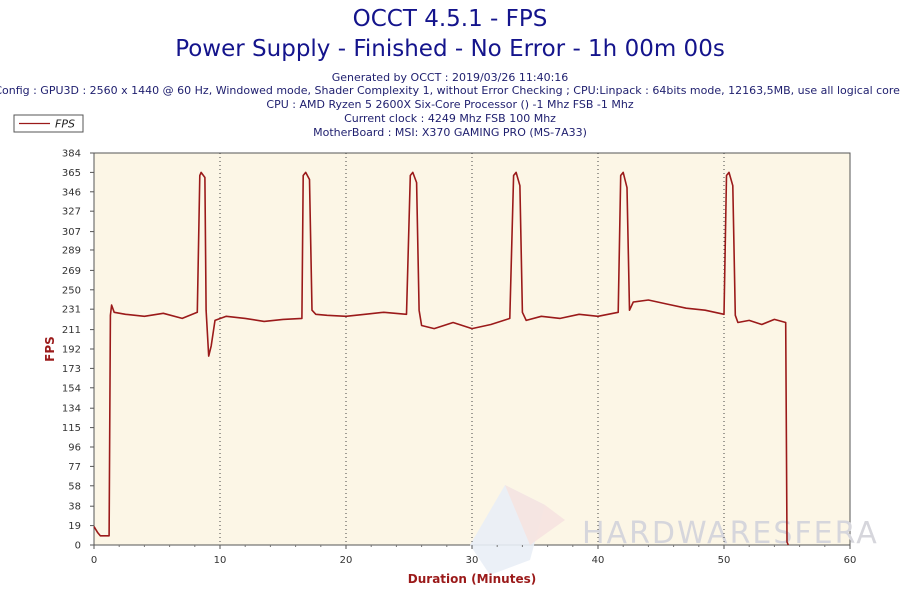 Image resolution: width=900 pixels, height=600 pixels. Describe the element at coordinates (74, 526) in the screenshot. I see `y-tick-label: 19` at that location.